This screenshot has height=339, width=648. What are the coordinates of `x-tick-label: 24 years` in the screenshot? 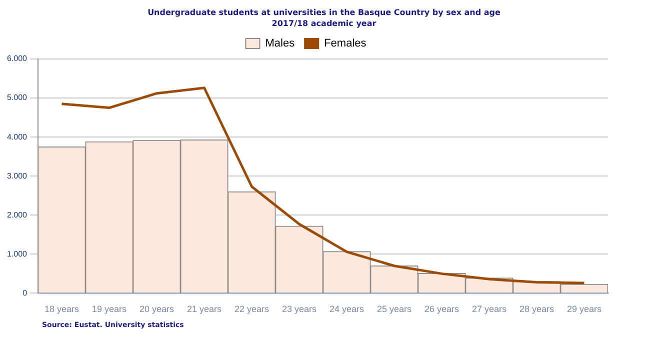 It's located at (347, 309).